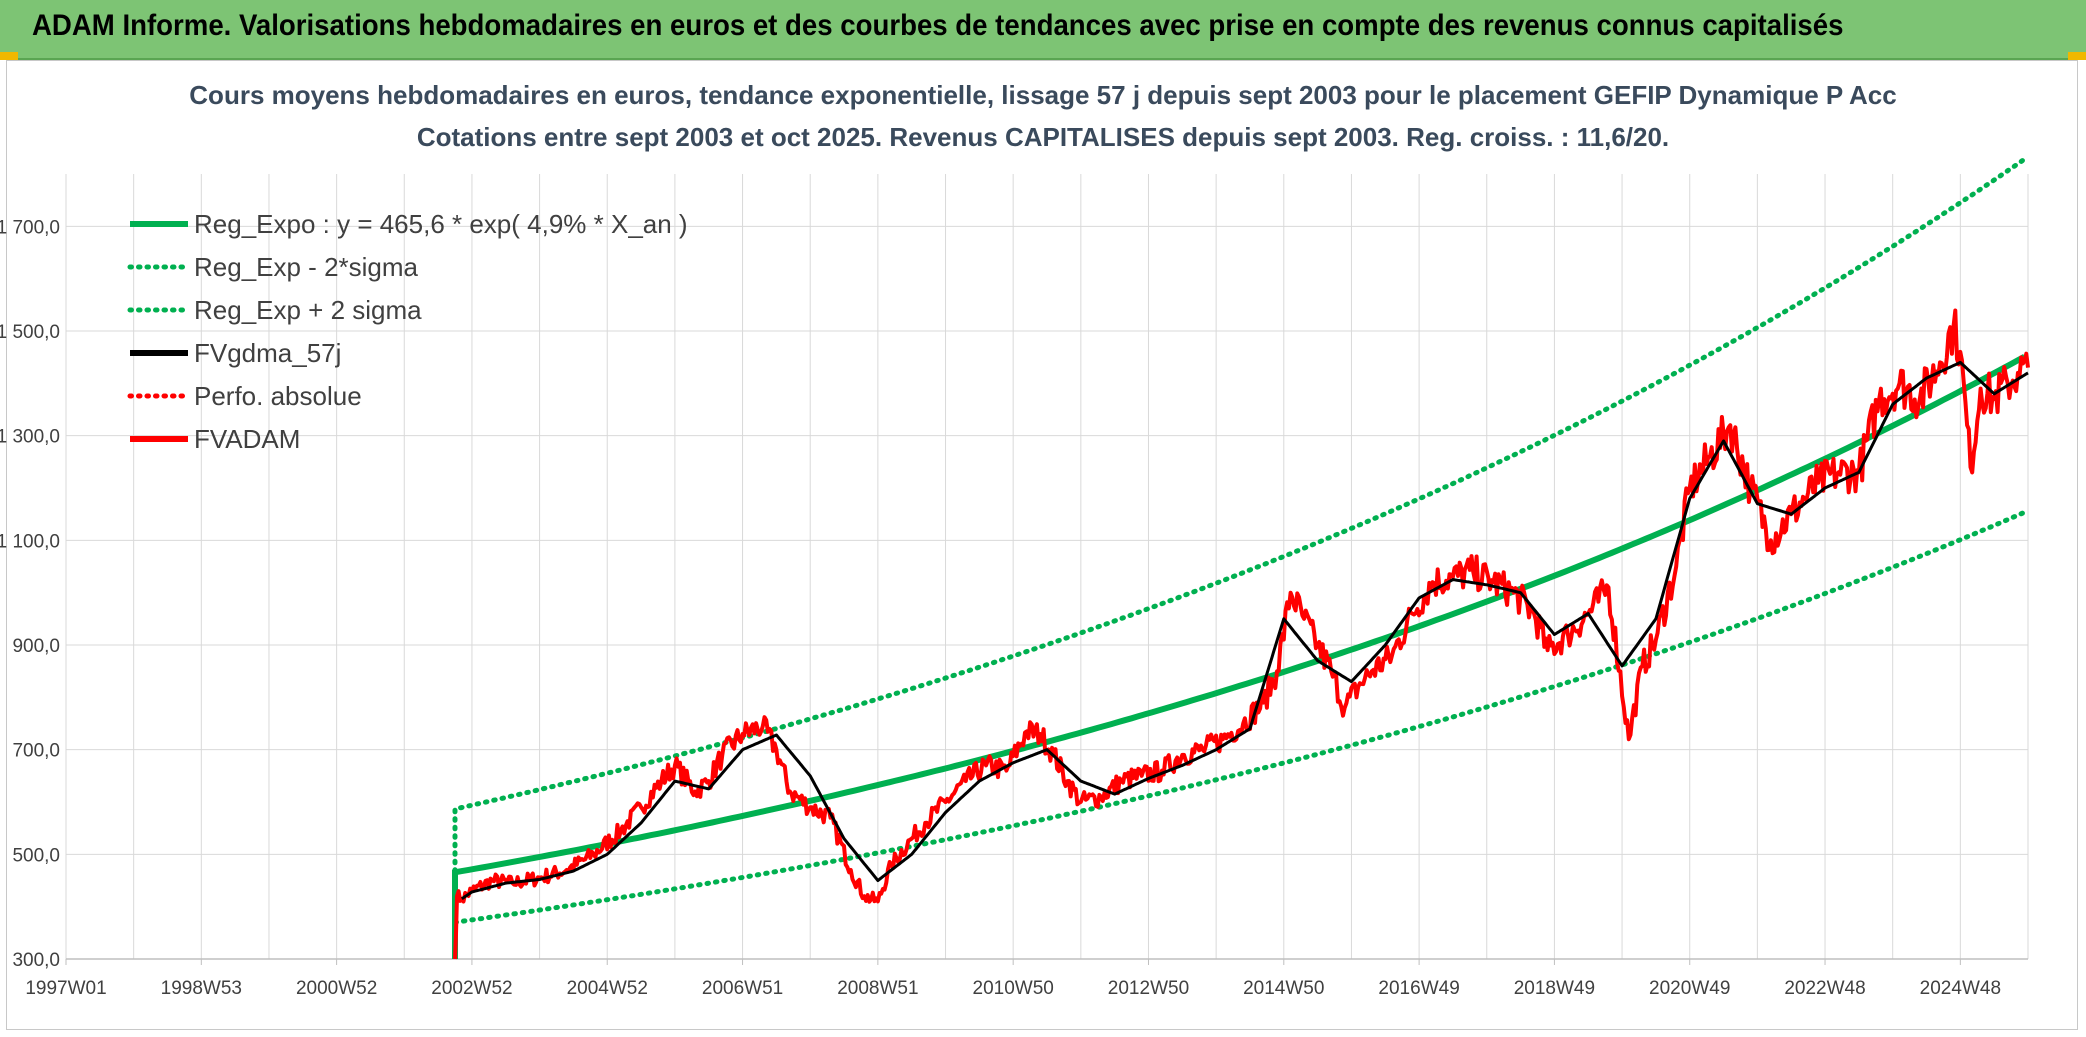 Image resolution: width=2086 pixels, height=1037 pixels. I want to click on x-tick-label: 1998W53, so click(201, 988).